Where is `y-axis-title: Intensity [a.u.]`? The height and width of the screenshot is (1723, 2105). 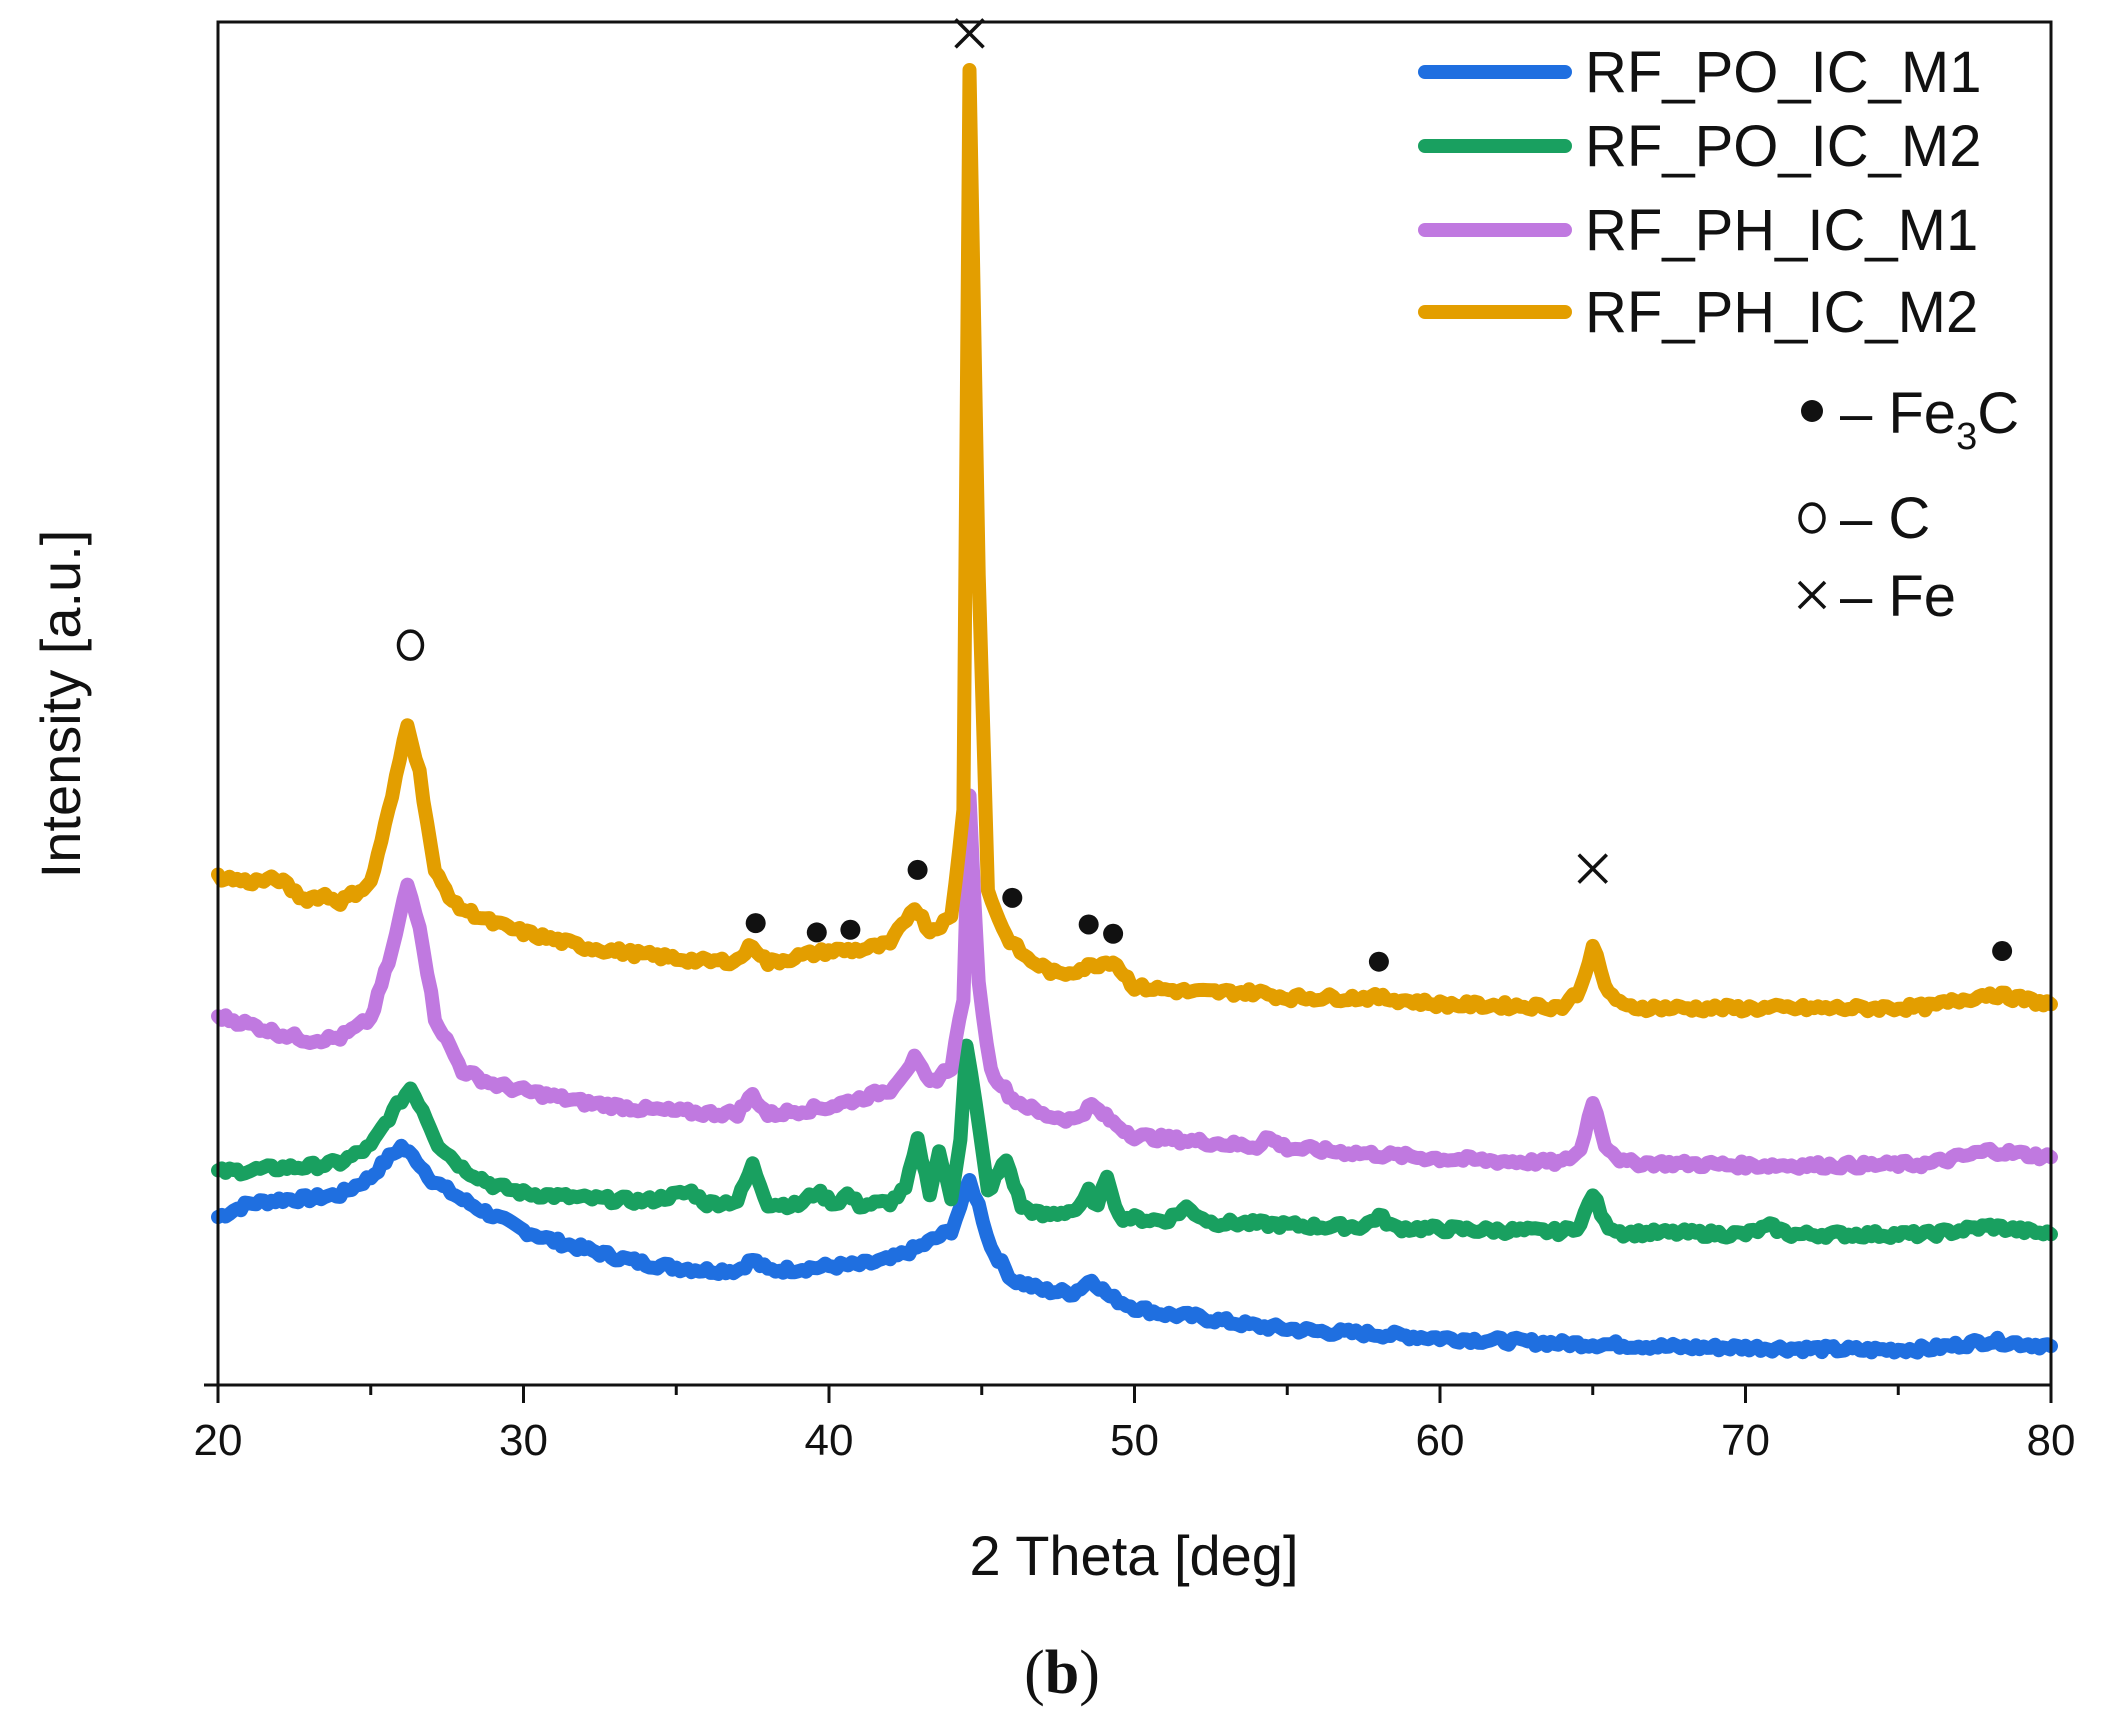 y-axis-title: Intensity [a.u.] is located at coordinates (60, 704).